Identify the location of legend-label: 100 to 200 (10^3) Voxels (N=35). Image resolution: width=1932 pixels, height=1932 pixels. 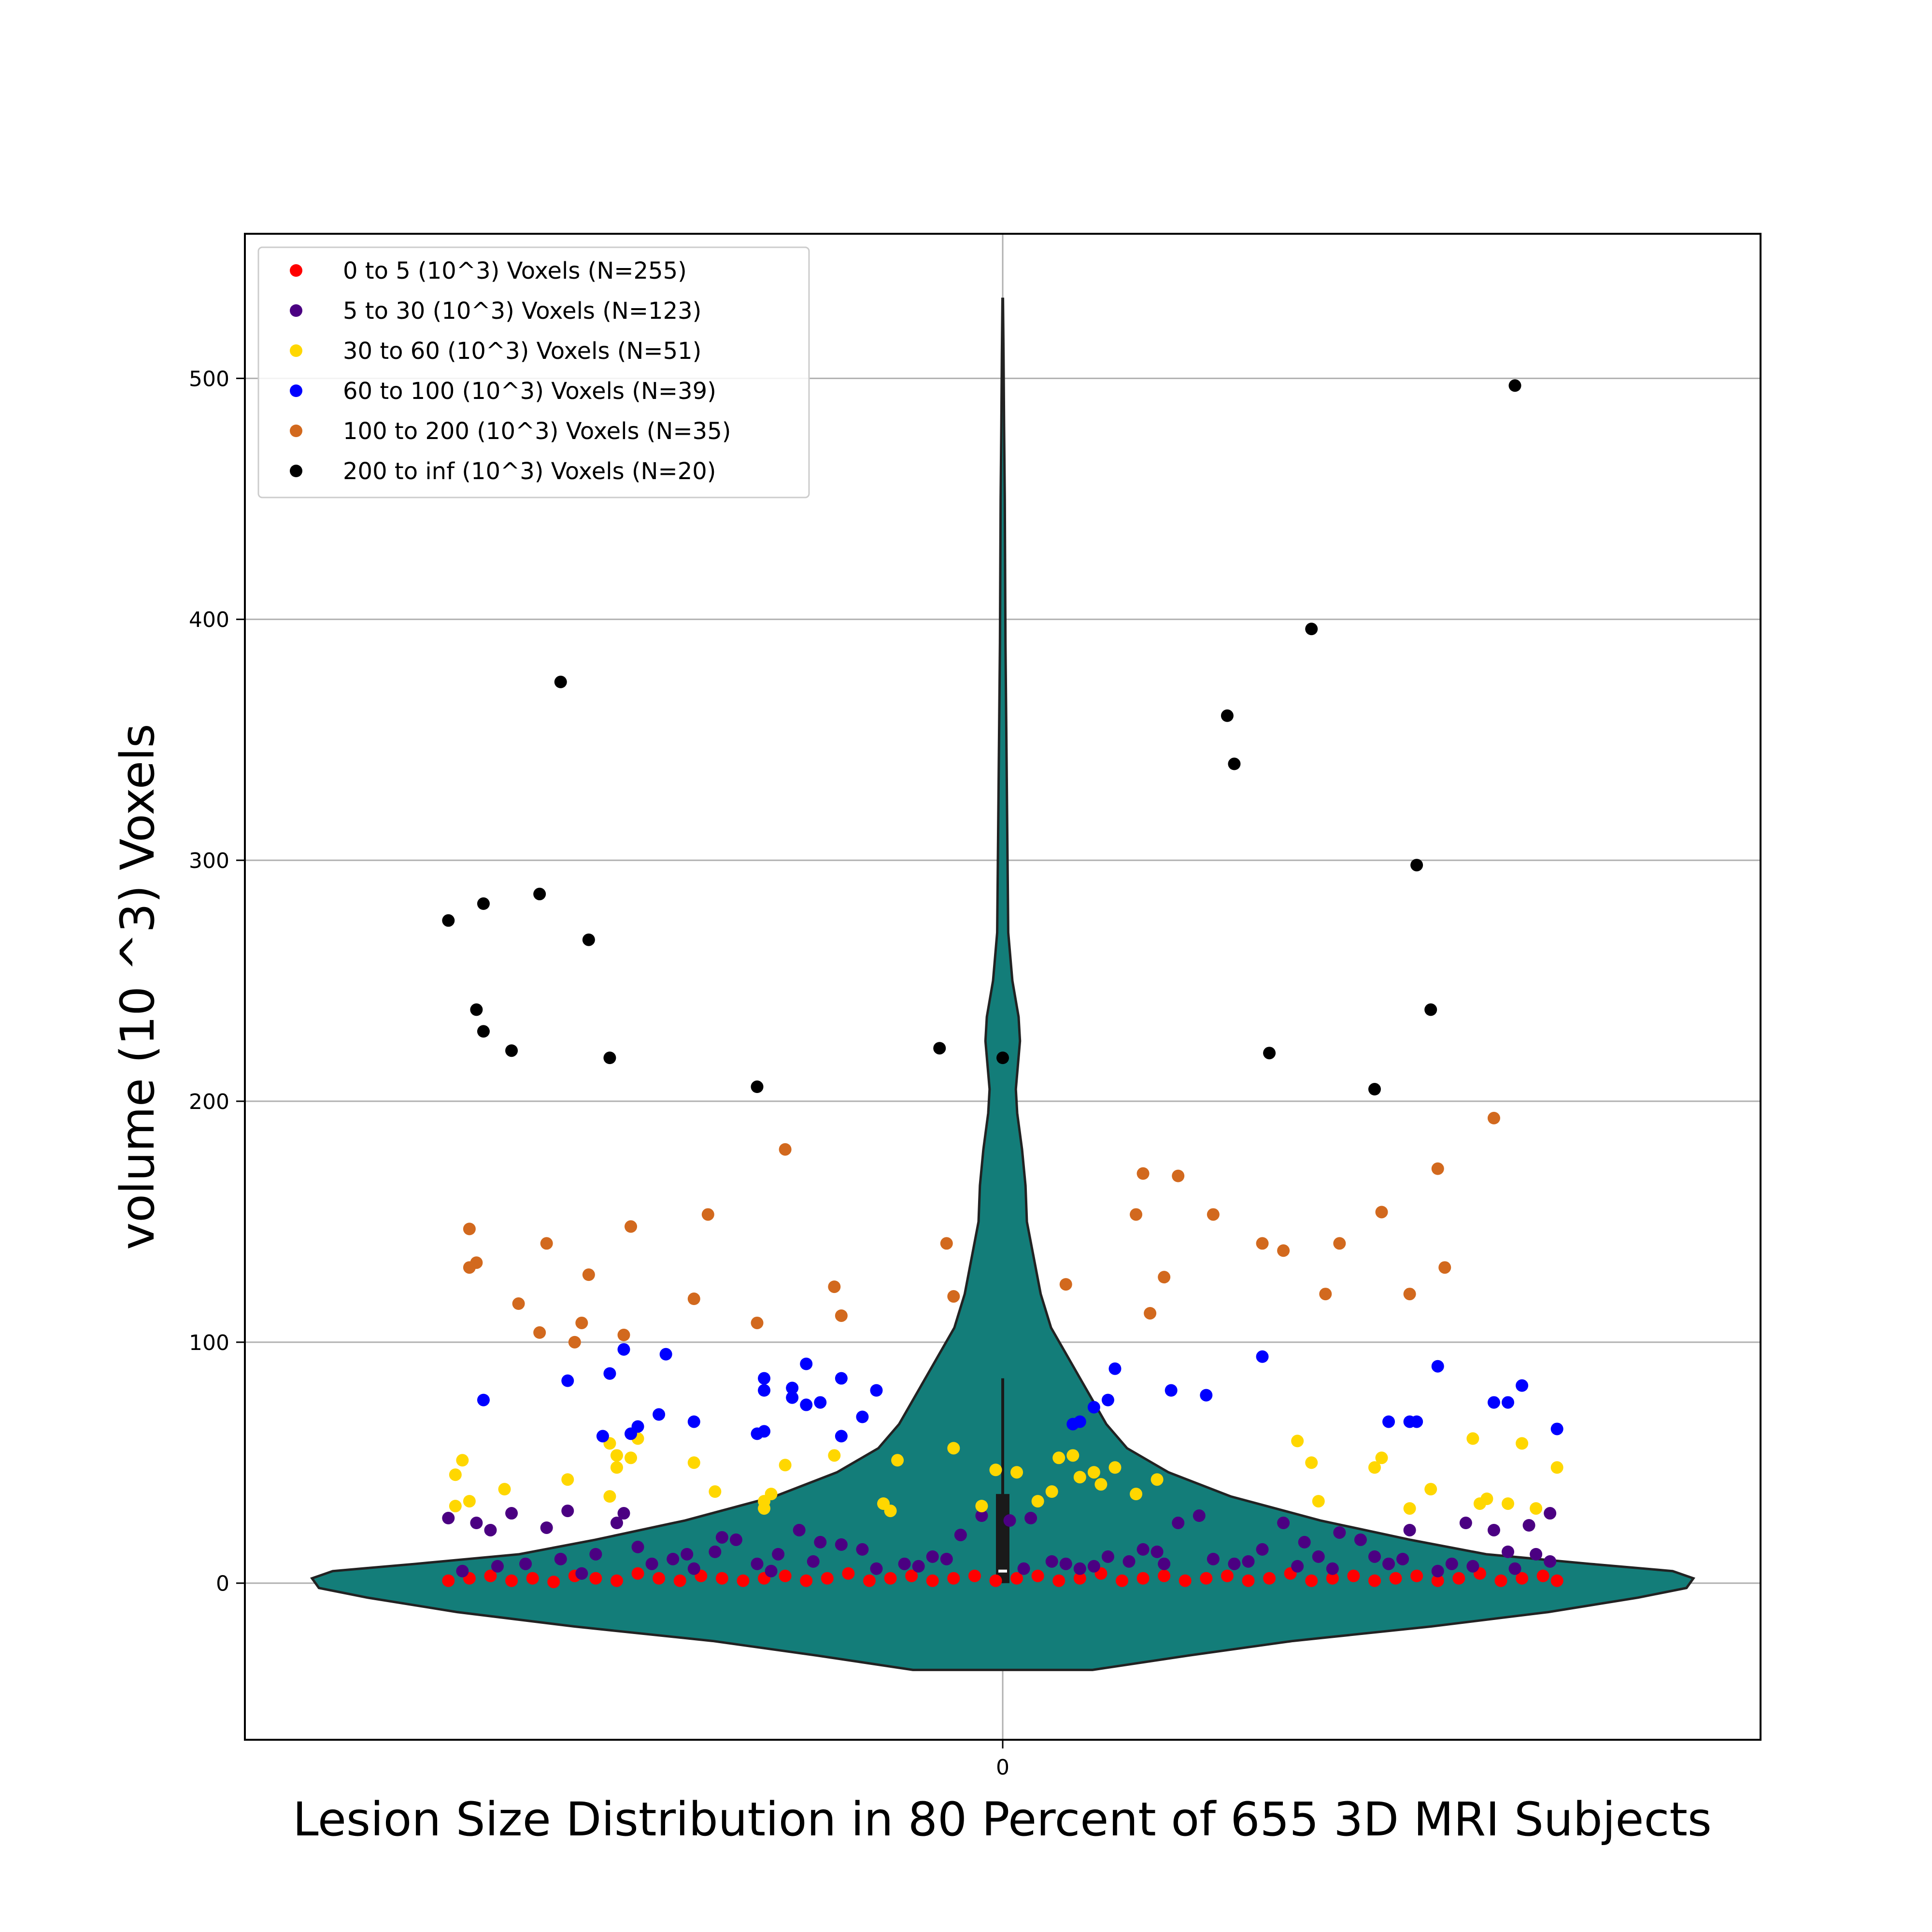
(537, 431).